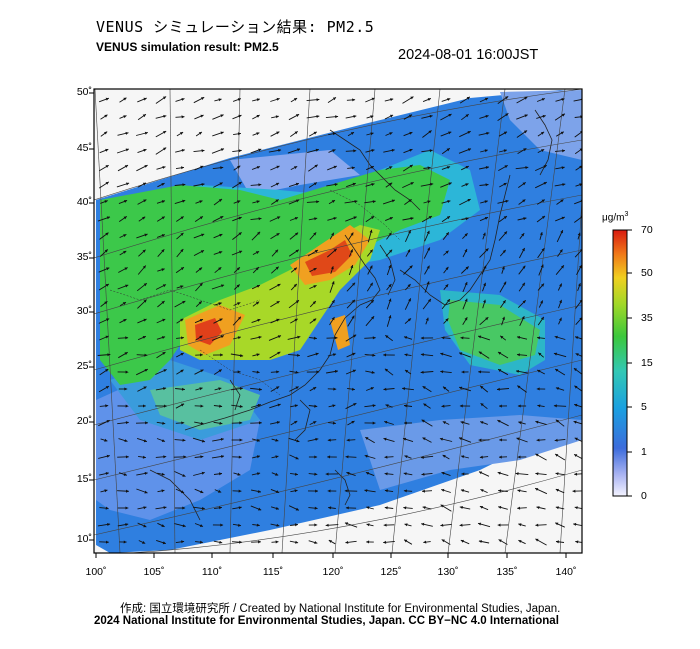  What do you see at coordinates (391, 572) in the screenshot?
I see `lon-tick-label: 125˚` at bounding box center [391, 572].